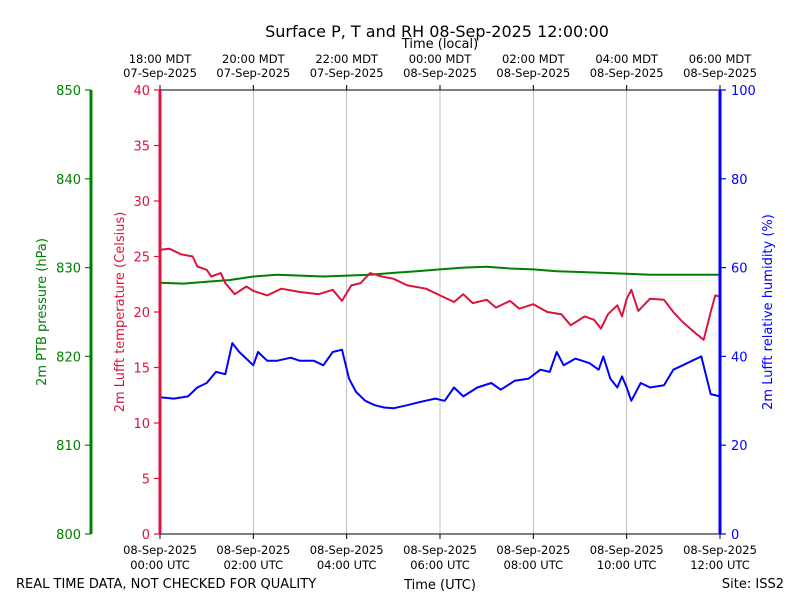 The width and height of the screenshot is (800, 600). I want to click on pressure-tick-label: 850, so click(68, 91).